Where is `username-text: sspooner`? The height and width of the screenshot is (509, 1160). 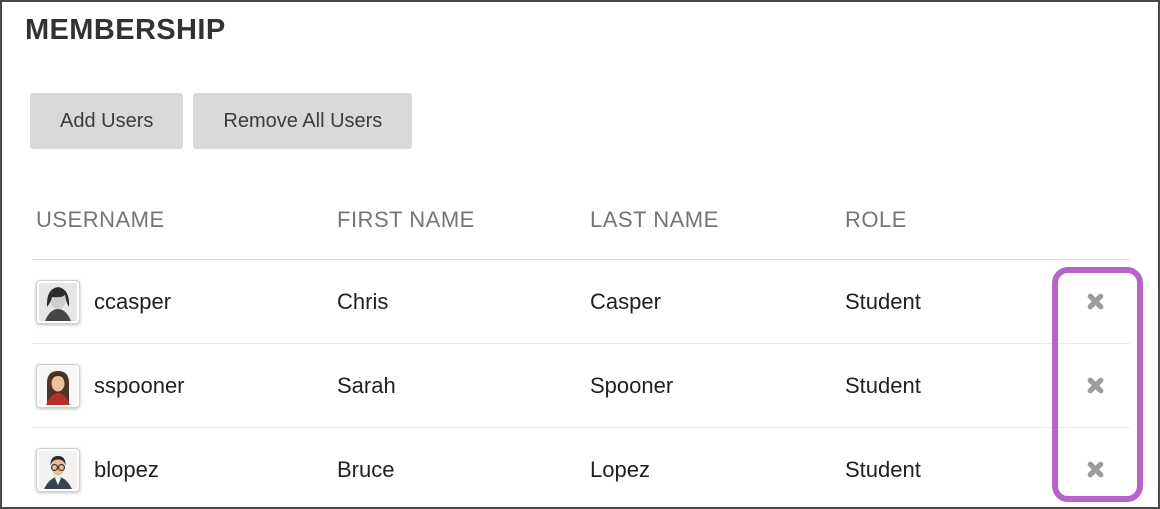
username-text: sspooner is located at coordinates (139, 385).